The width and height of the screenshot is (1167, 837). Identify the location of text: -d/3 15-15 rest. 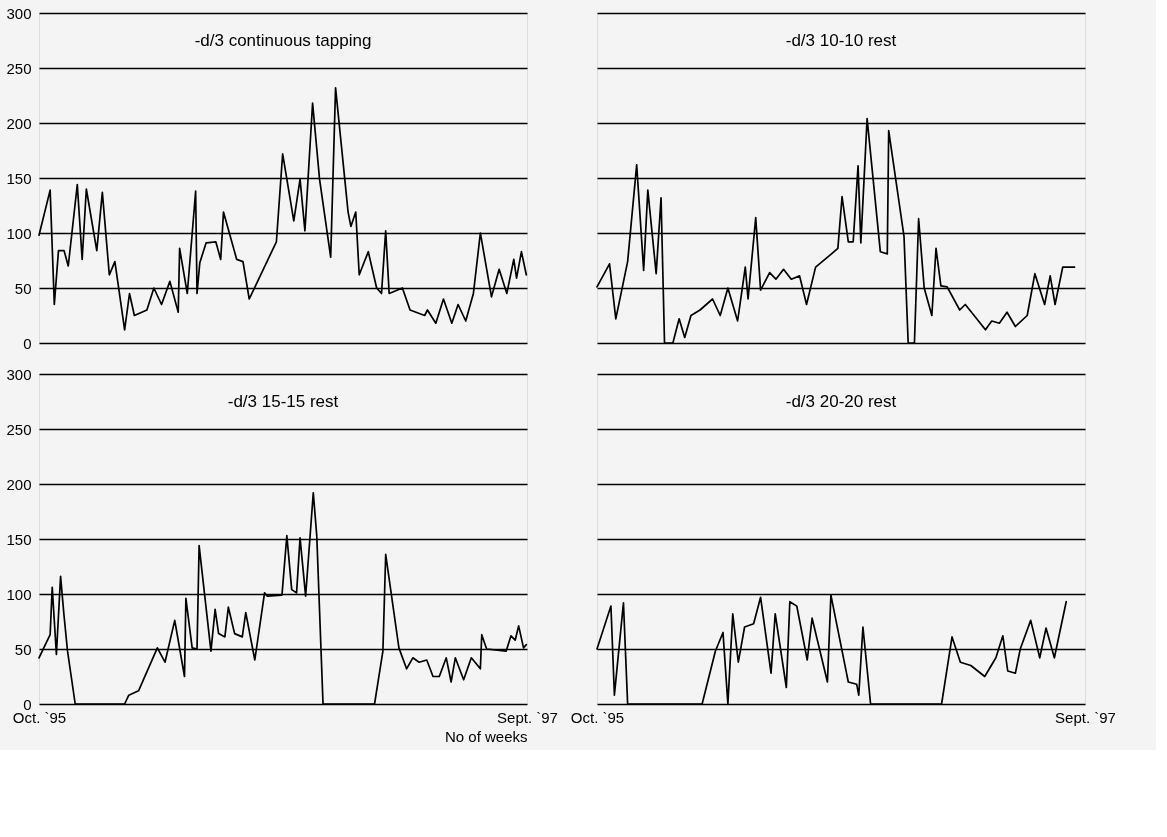
(283, 401).